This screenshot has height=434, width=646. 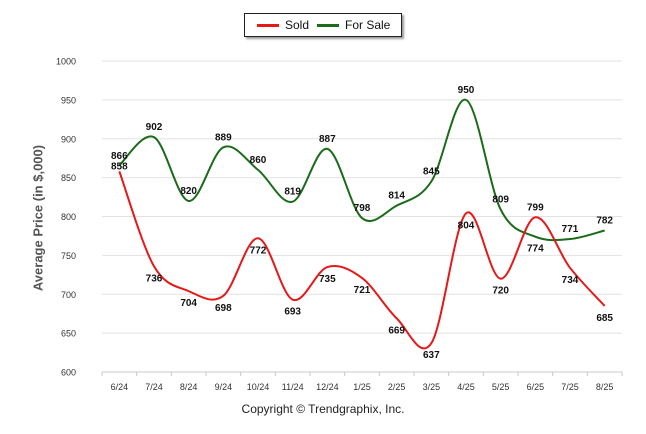 I want to click on y-tick-label: 750, so click(x=68, y=256).